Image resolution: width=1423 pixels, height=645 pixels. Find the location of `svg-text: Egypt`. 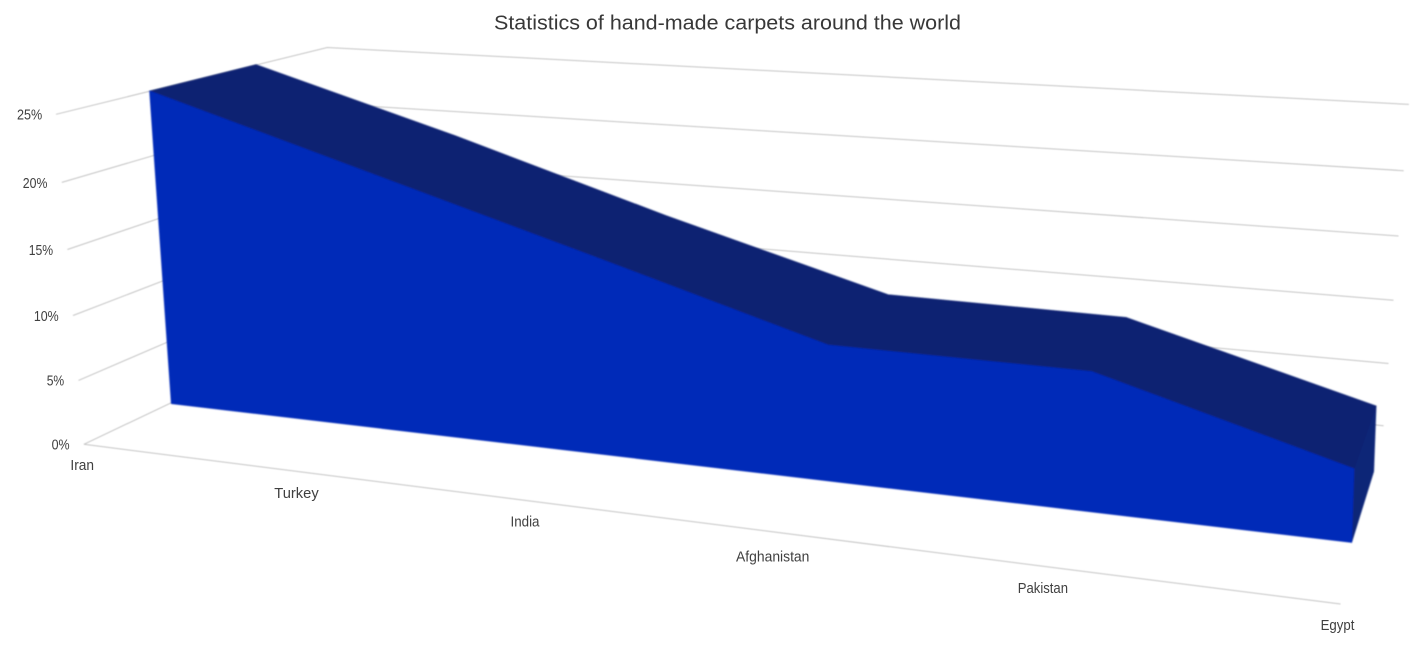

svg-text: Egypt is located at coordinates (1338, 626).